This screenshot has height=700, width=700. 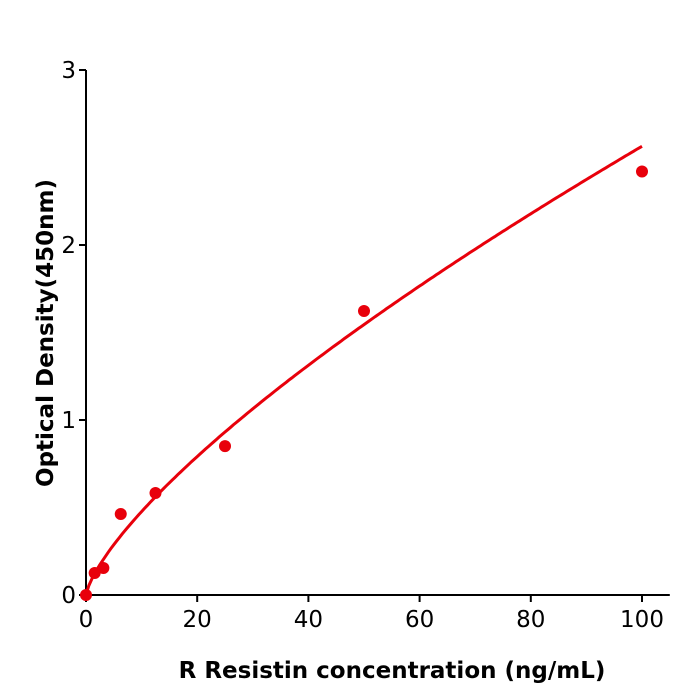 What do you see at coordinates (530, 620) in the screenshot?
I see `x-tick-label: 80` at bounding box center [530, 620].